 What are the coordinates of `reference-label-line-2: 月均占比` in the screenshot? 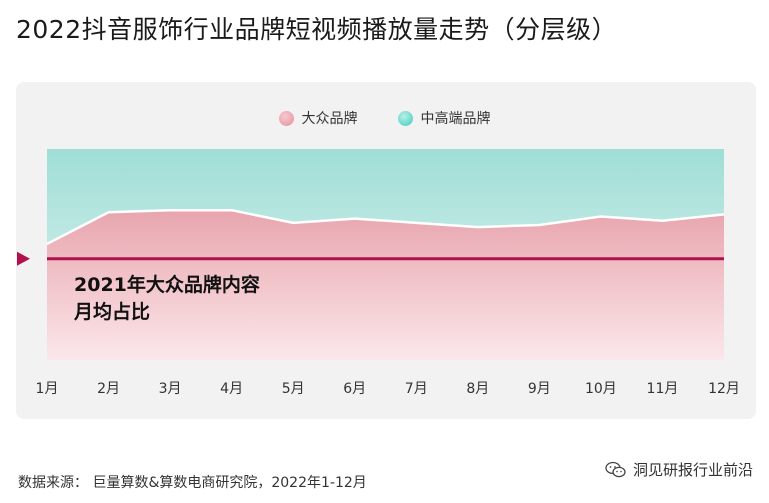 It's located at (112, 312).